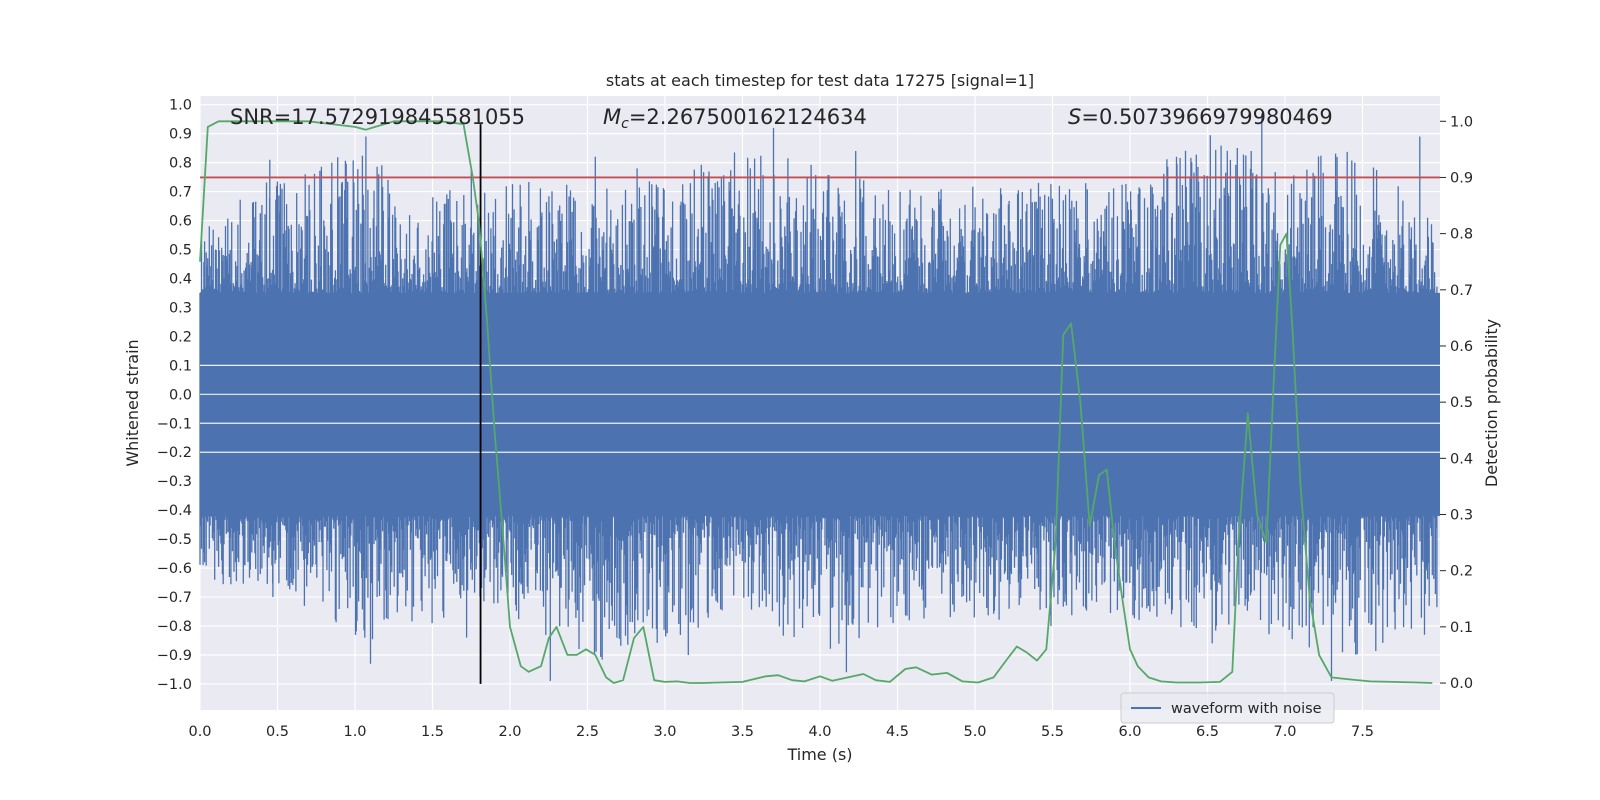 This screenshot has height=800, width=1600. I want to click on y-tick-label: −0.8, so click(174, 627).